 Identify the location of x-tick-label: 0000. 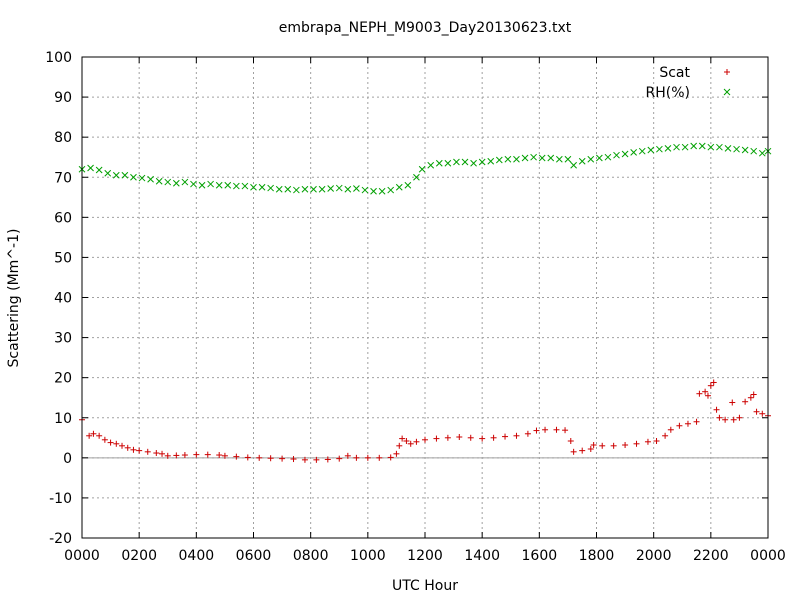
(768, 556).